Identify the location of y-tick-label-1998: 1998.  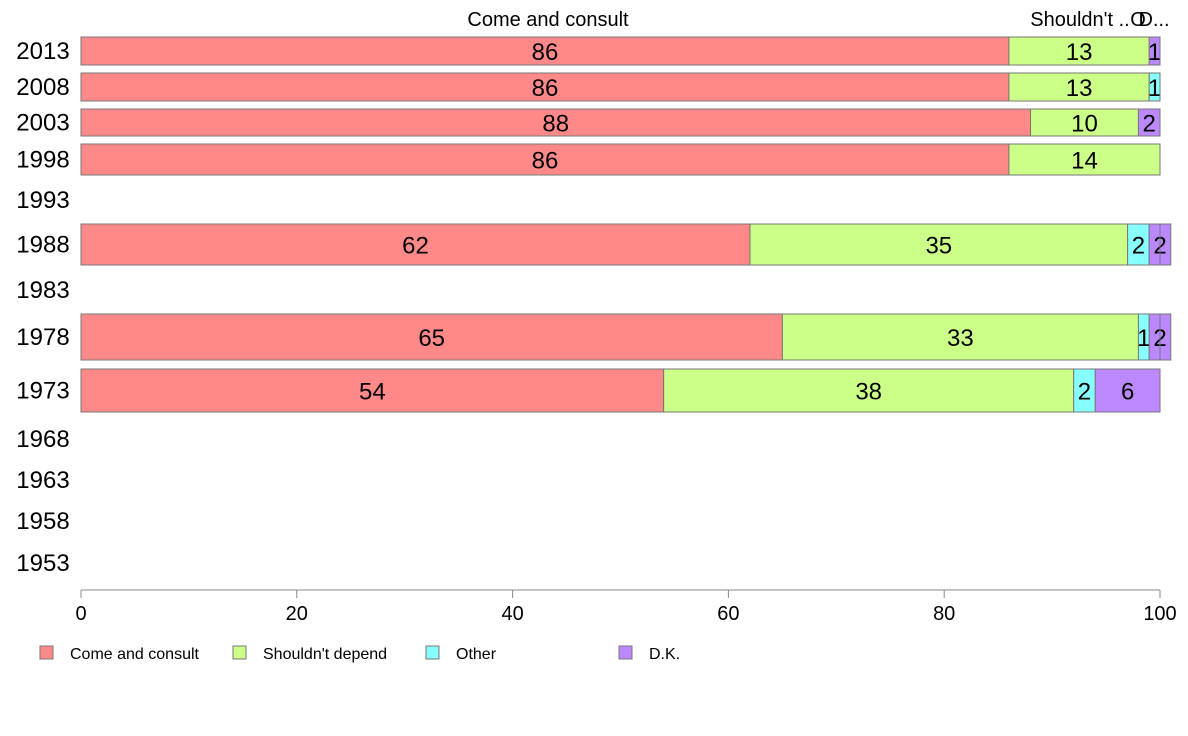
(42, 160).